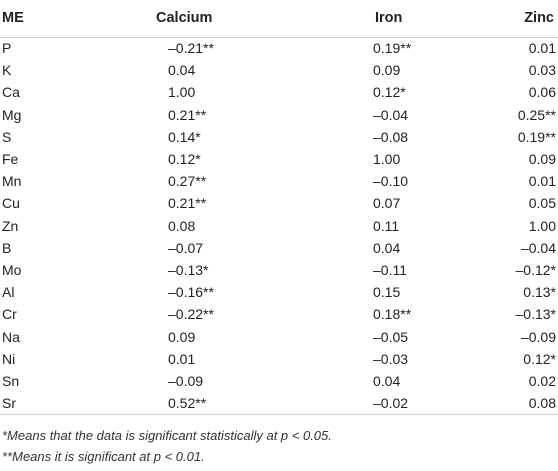  Describe the element at coordinates (389, 18) in the screenshot. I see `header-iron: Iron` at that location.